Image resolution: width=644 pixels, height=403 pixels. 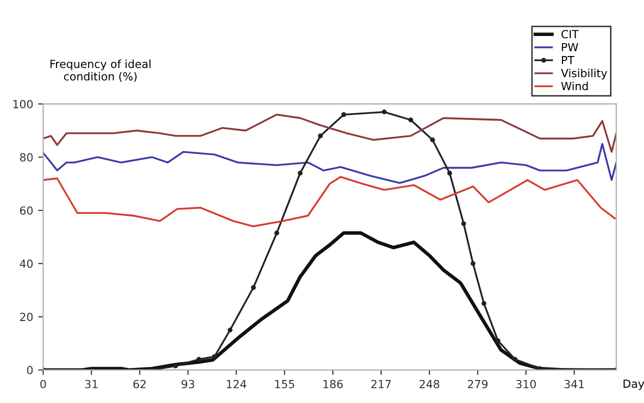 I want to click on y-tick-label: 40, so click(x=26, y=264).